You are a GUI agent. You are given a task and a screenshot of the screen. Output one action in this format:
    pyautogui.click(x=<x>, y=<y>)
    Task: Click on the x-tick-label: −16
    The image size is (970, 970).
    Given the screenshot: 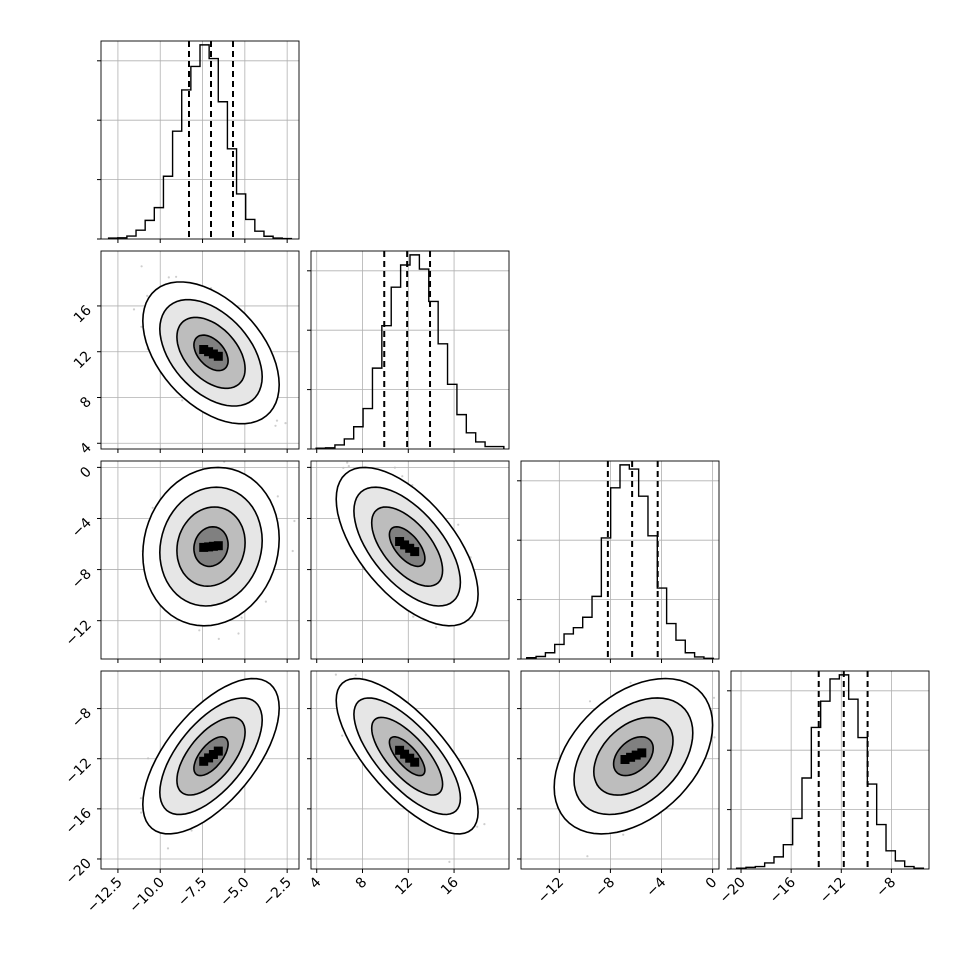 What is the action you would take?
    pyautogui.click(x=783, y=890)
    